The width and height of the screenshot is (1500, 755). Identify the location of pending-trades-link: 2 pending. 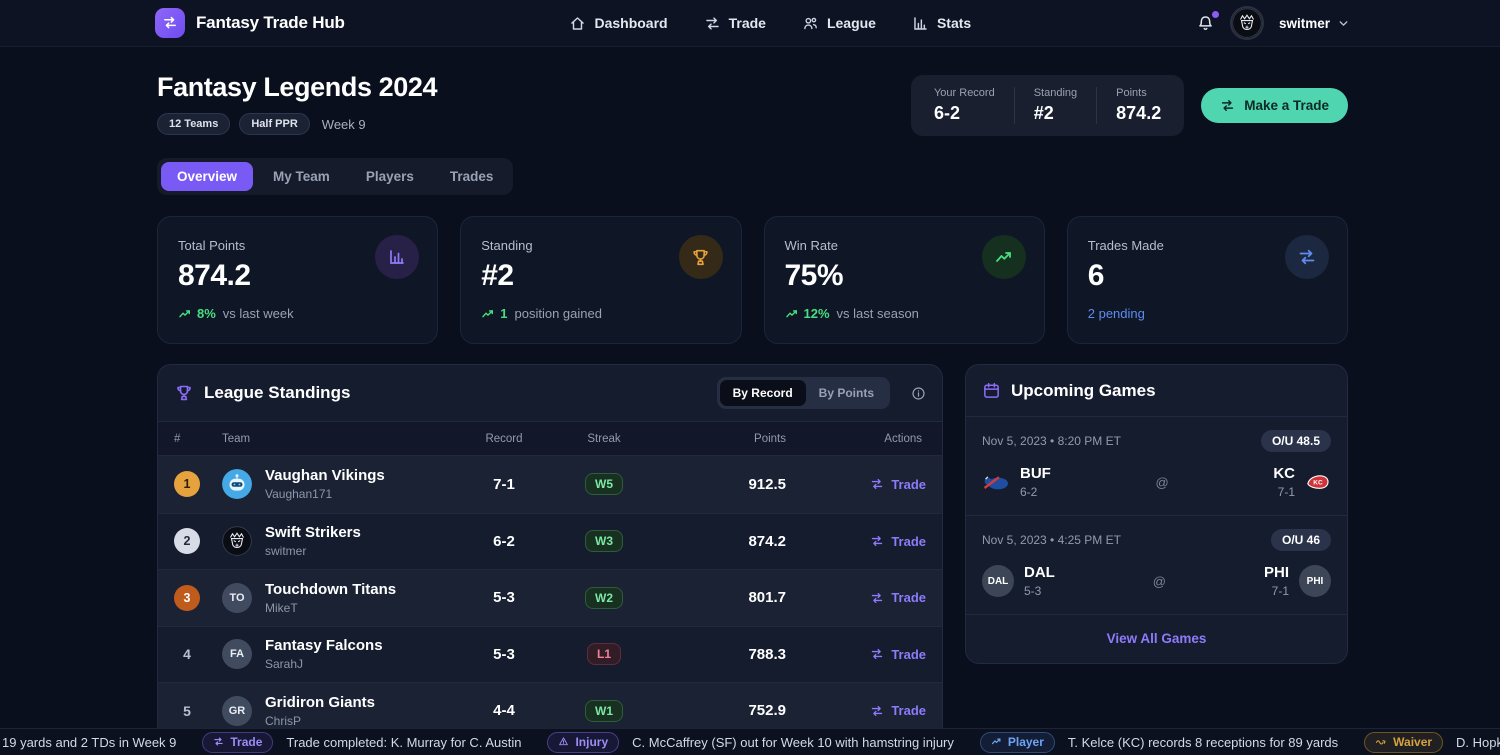
(1116, 313).